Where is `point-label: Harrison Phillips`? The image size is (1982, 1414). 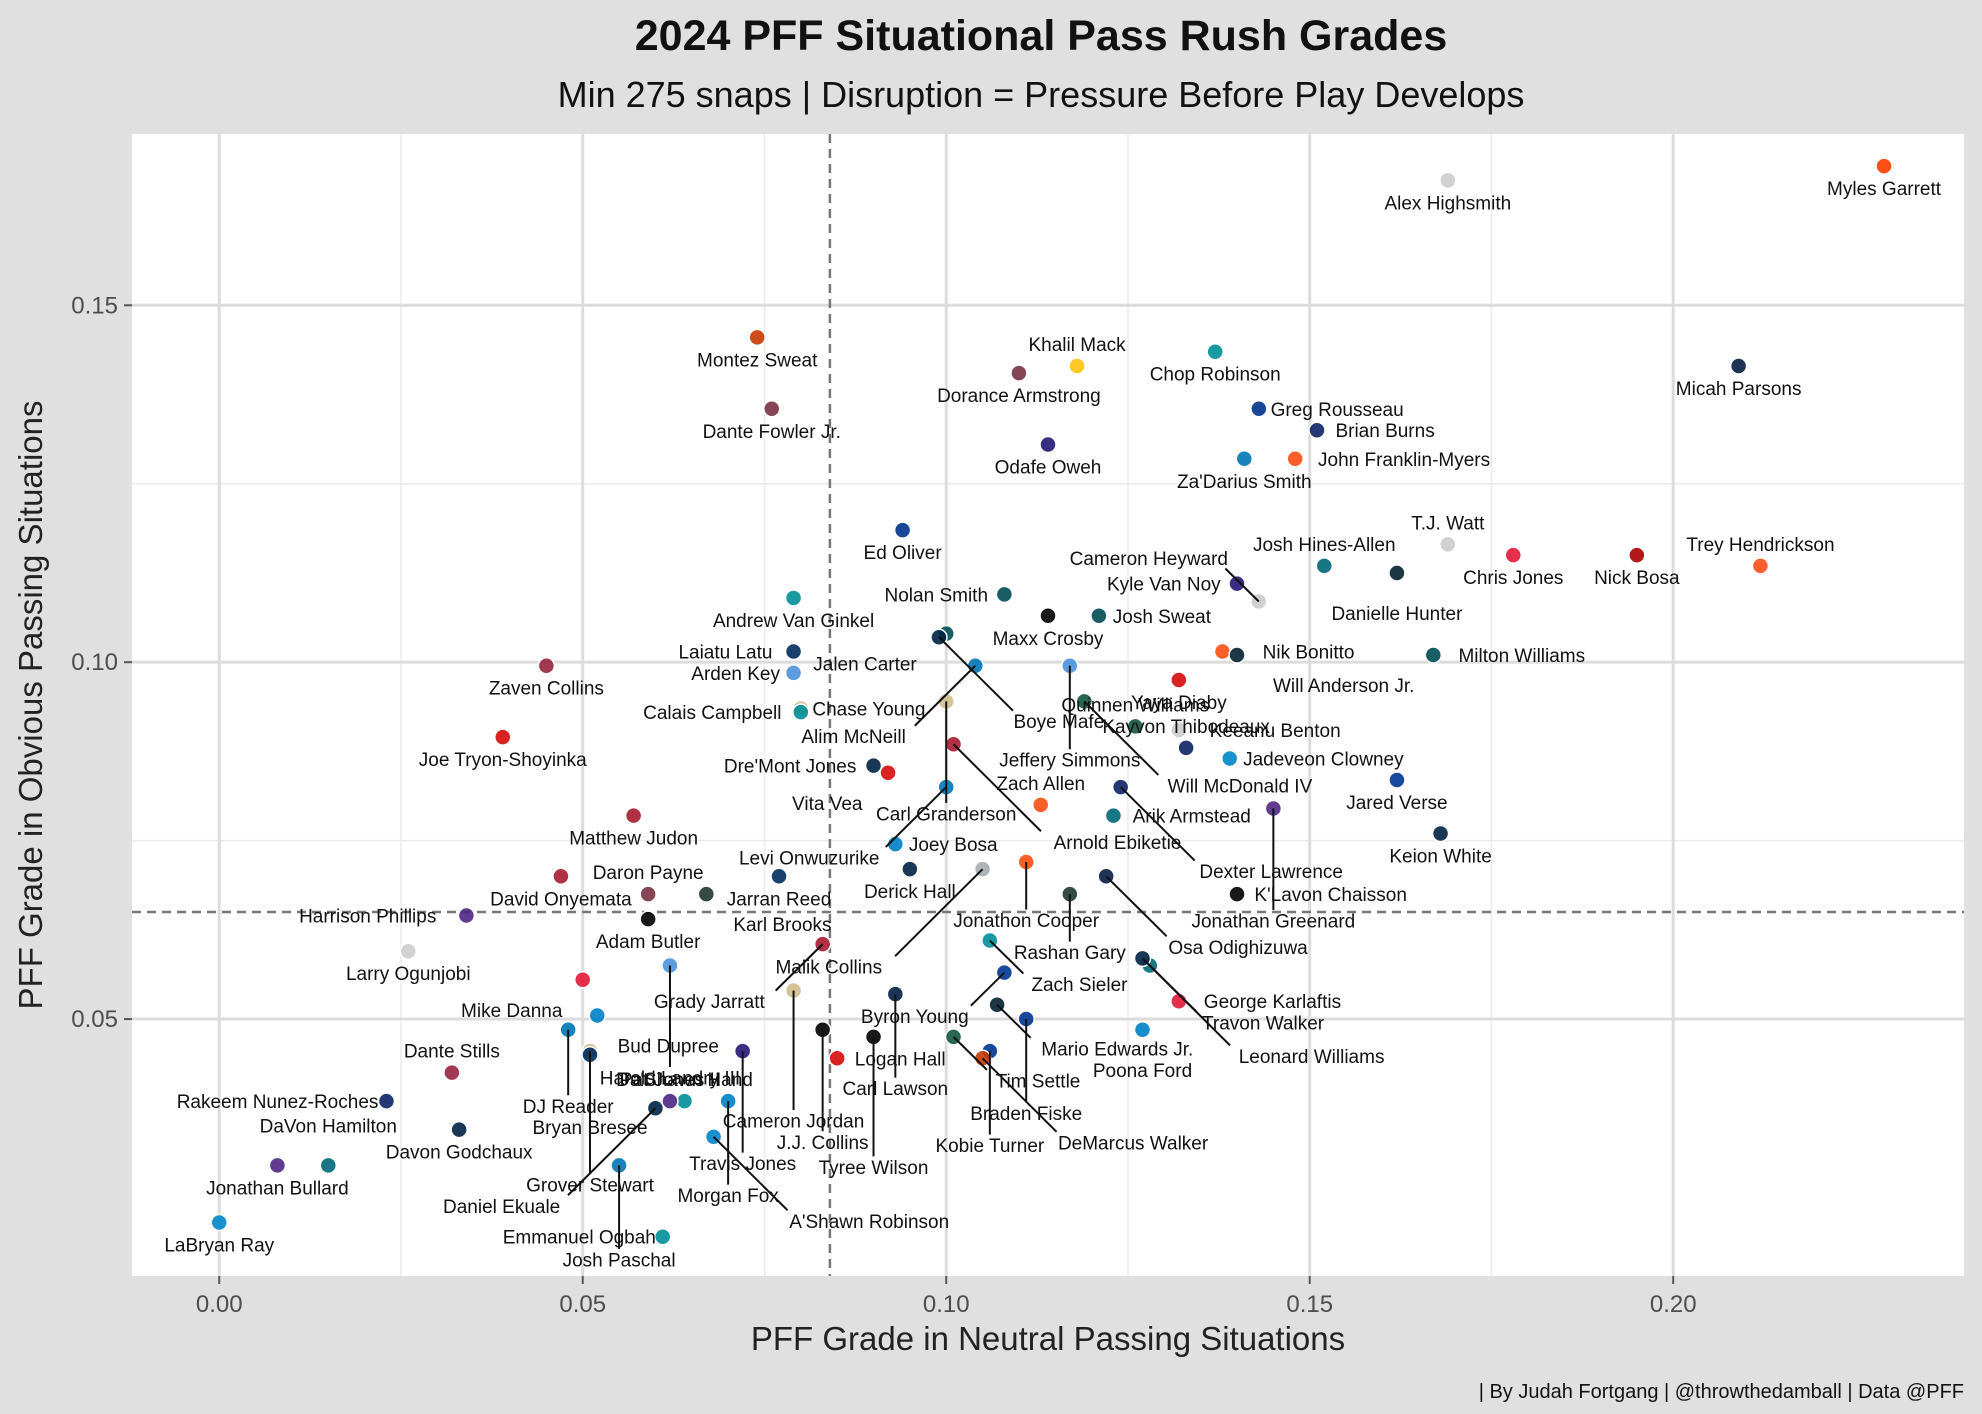
point-label: Harrison Phillips is located at coordinates (367, 917).